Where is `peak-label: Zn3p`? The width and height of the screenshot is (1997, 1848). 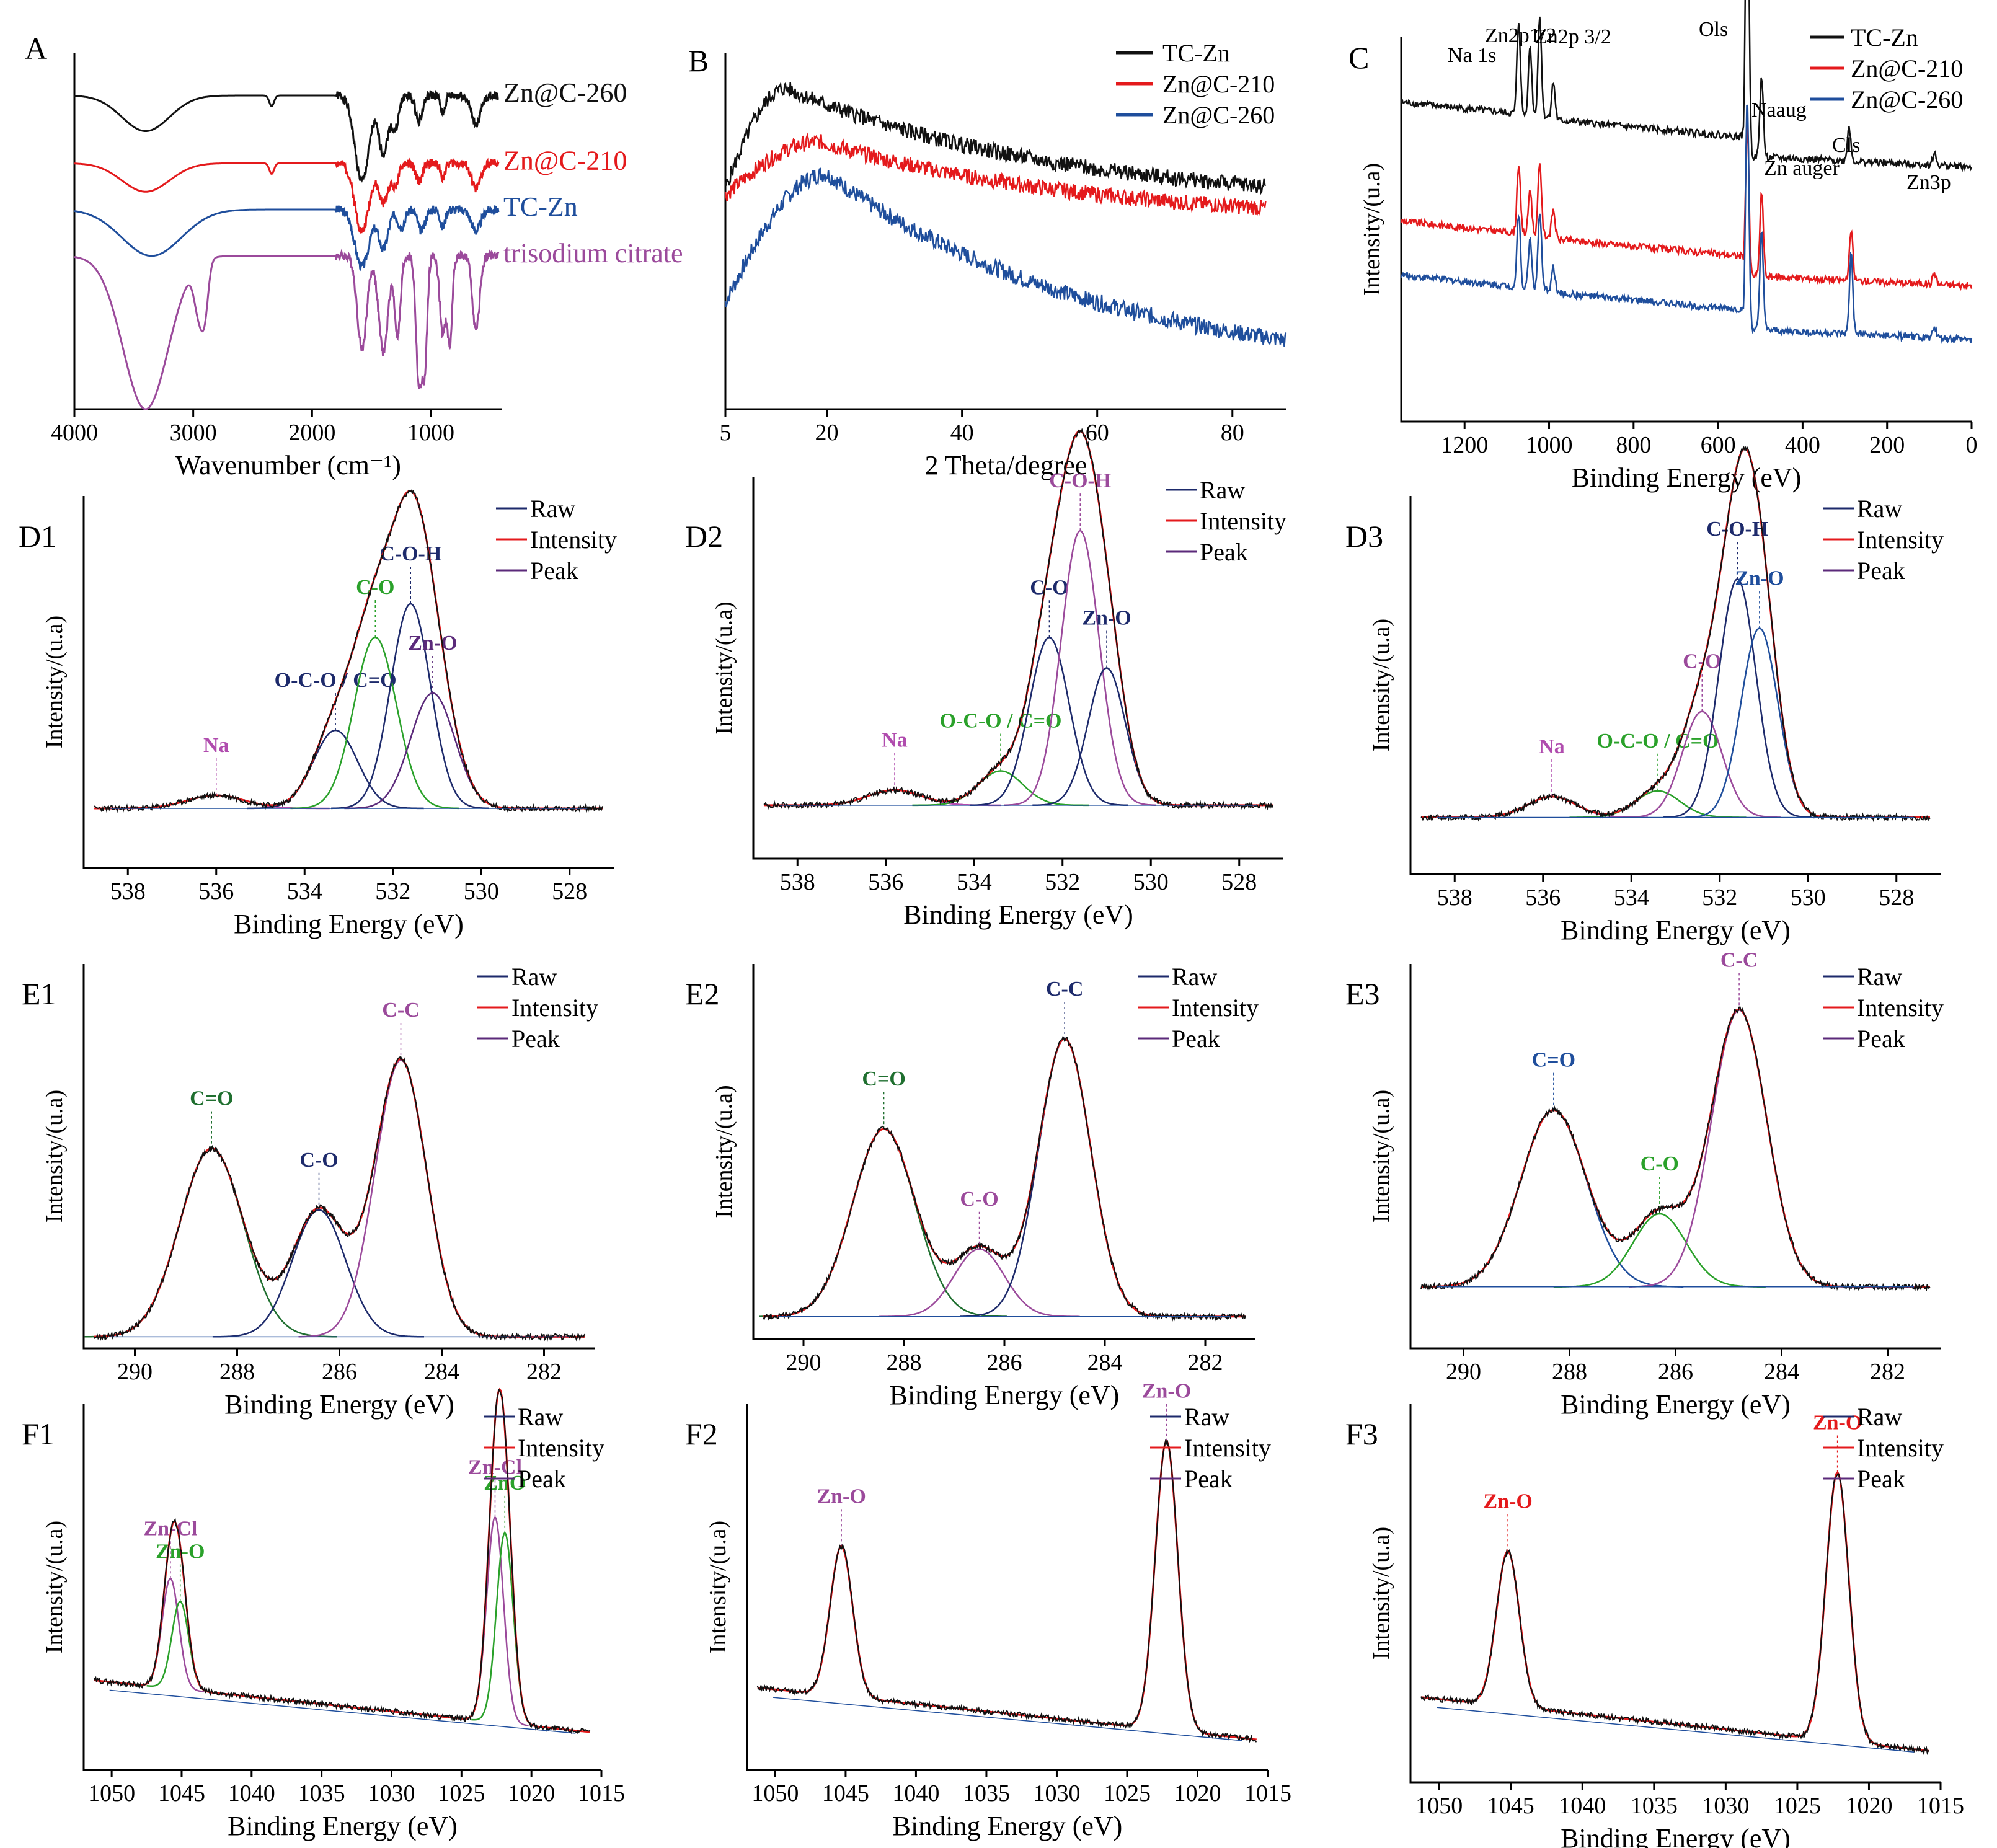
peak-label: Zn3p is located at coordinates (1928, 183).